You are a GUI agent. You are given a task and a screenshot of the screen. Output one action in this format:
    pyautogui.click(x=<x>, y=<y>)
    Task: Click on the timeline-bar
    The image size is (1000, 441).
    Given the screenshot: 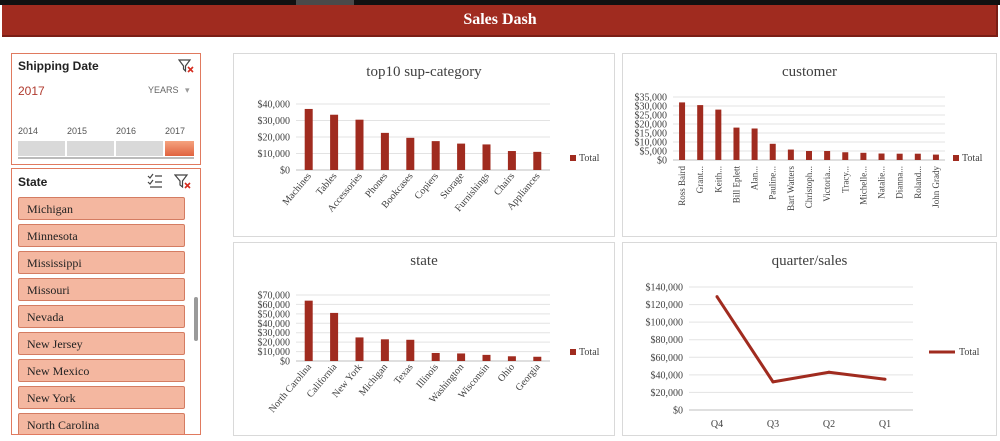 What is the action you would take?
    pyautogui.click(x=106, y=150)
    